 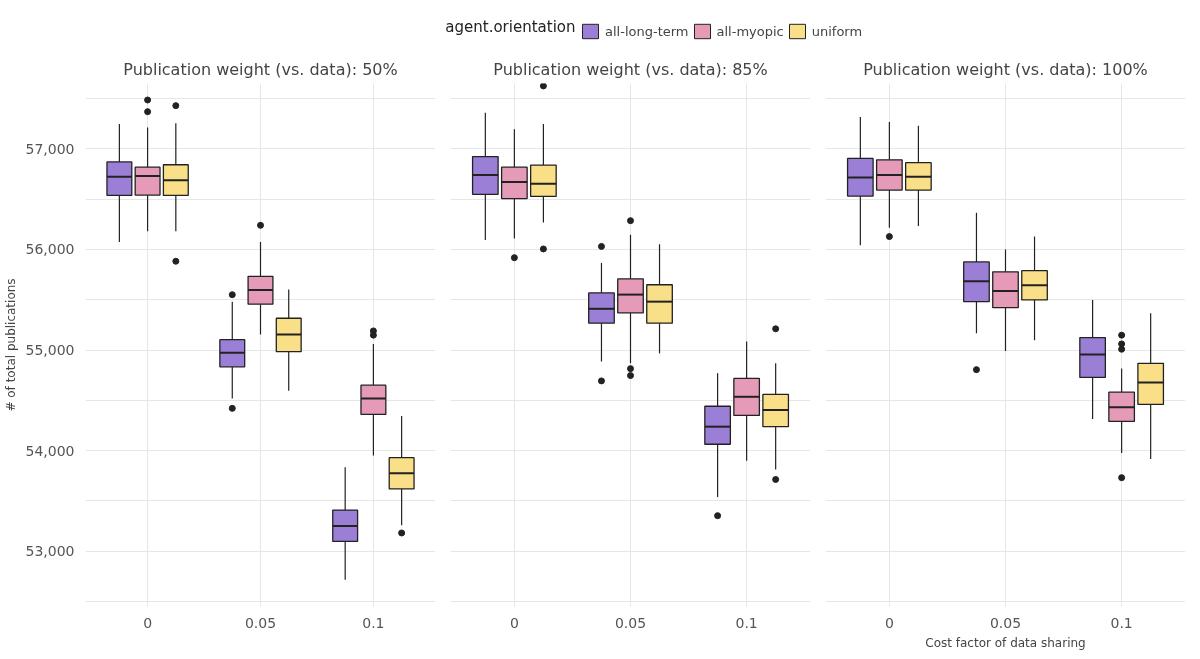 What do you see at coordinates (837, 31) in the screenshot?
I see `legend-label: uniform` at bounding box center [837, 31].